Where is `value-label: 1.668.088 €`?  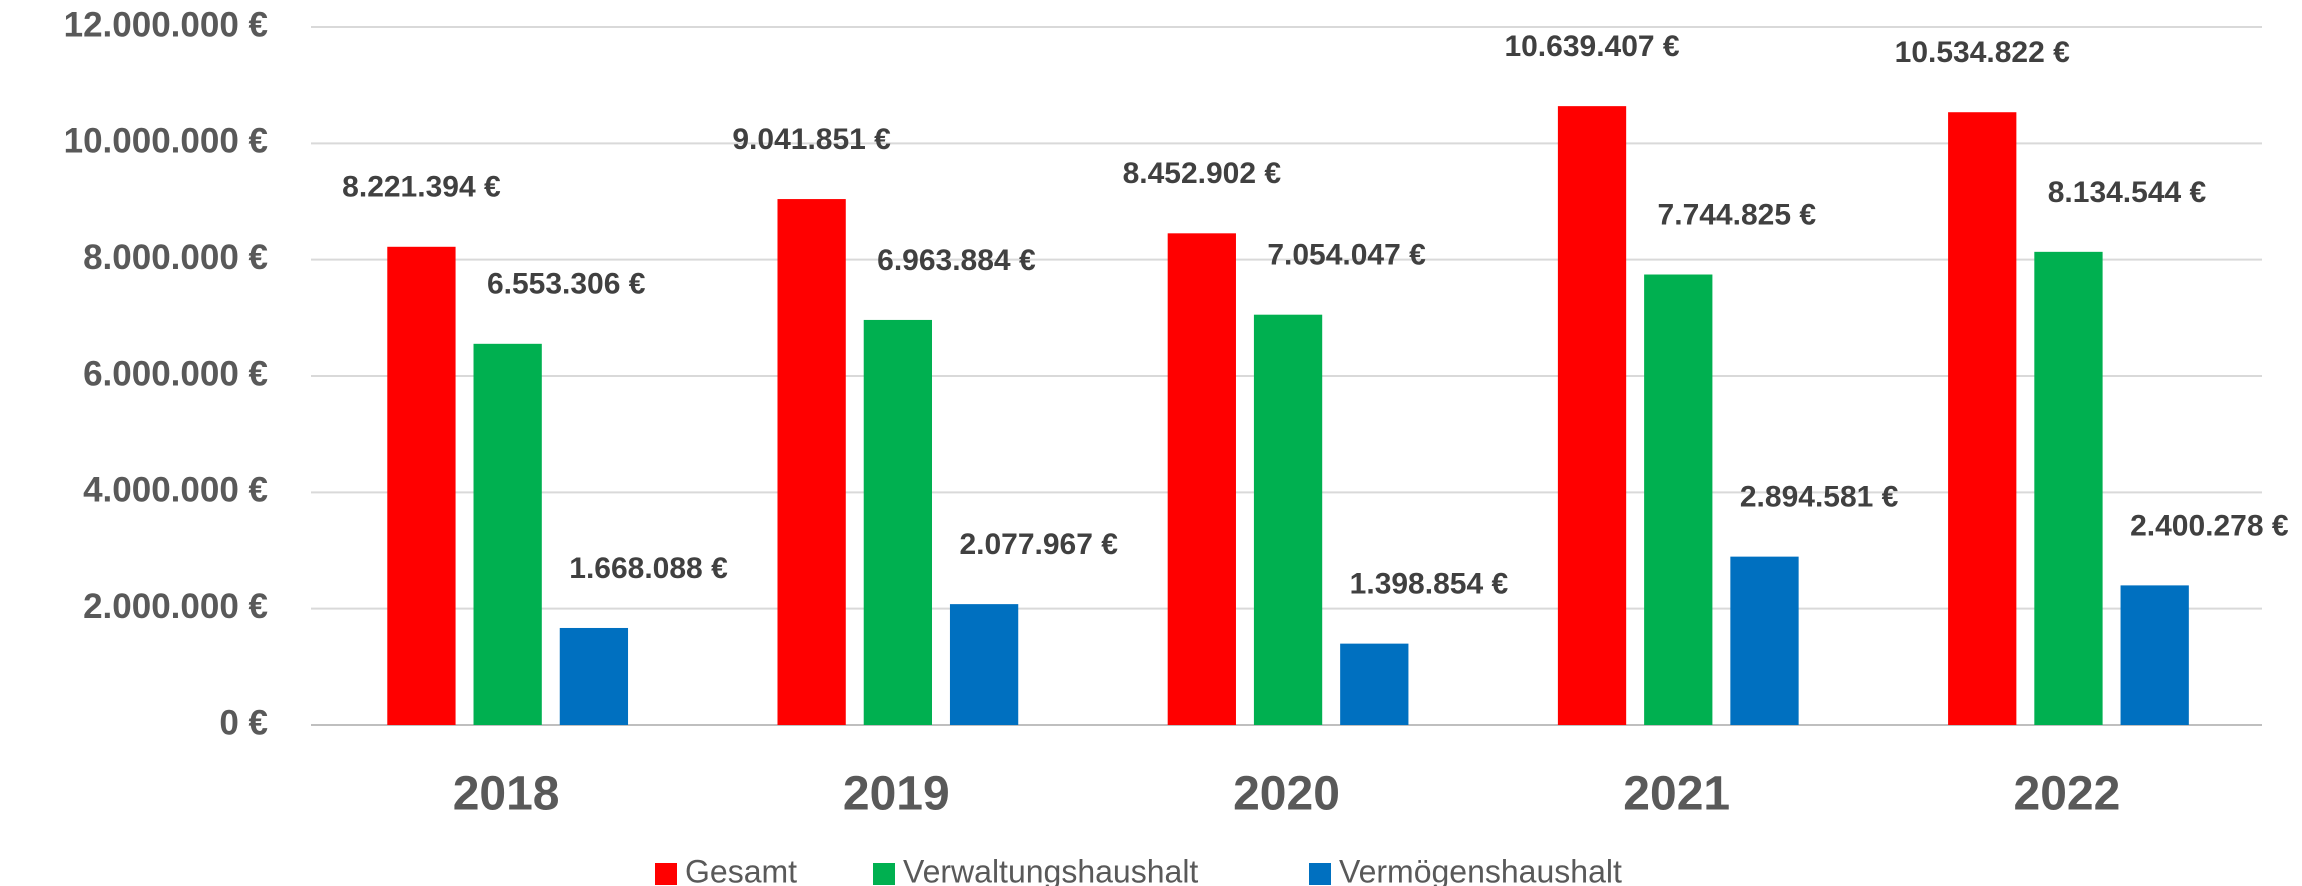
value-label: 1.668.088 € is located at coordinates (648, 568).